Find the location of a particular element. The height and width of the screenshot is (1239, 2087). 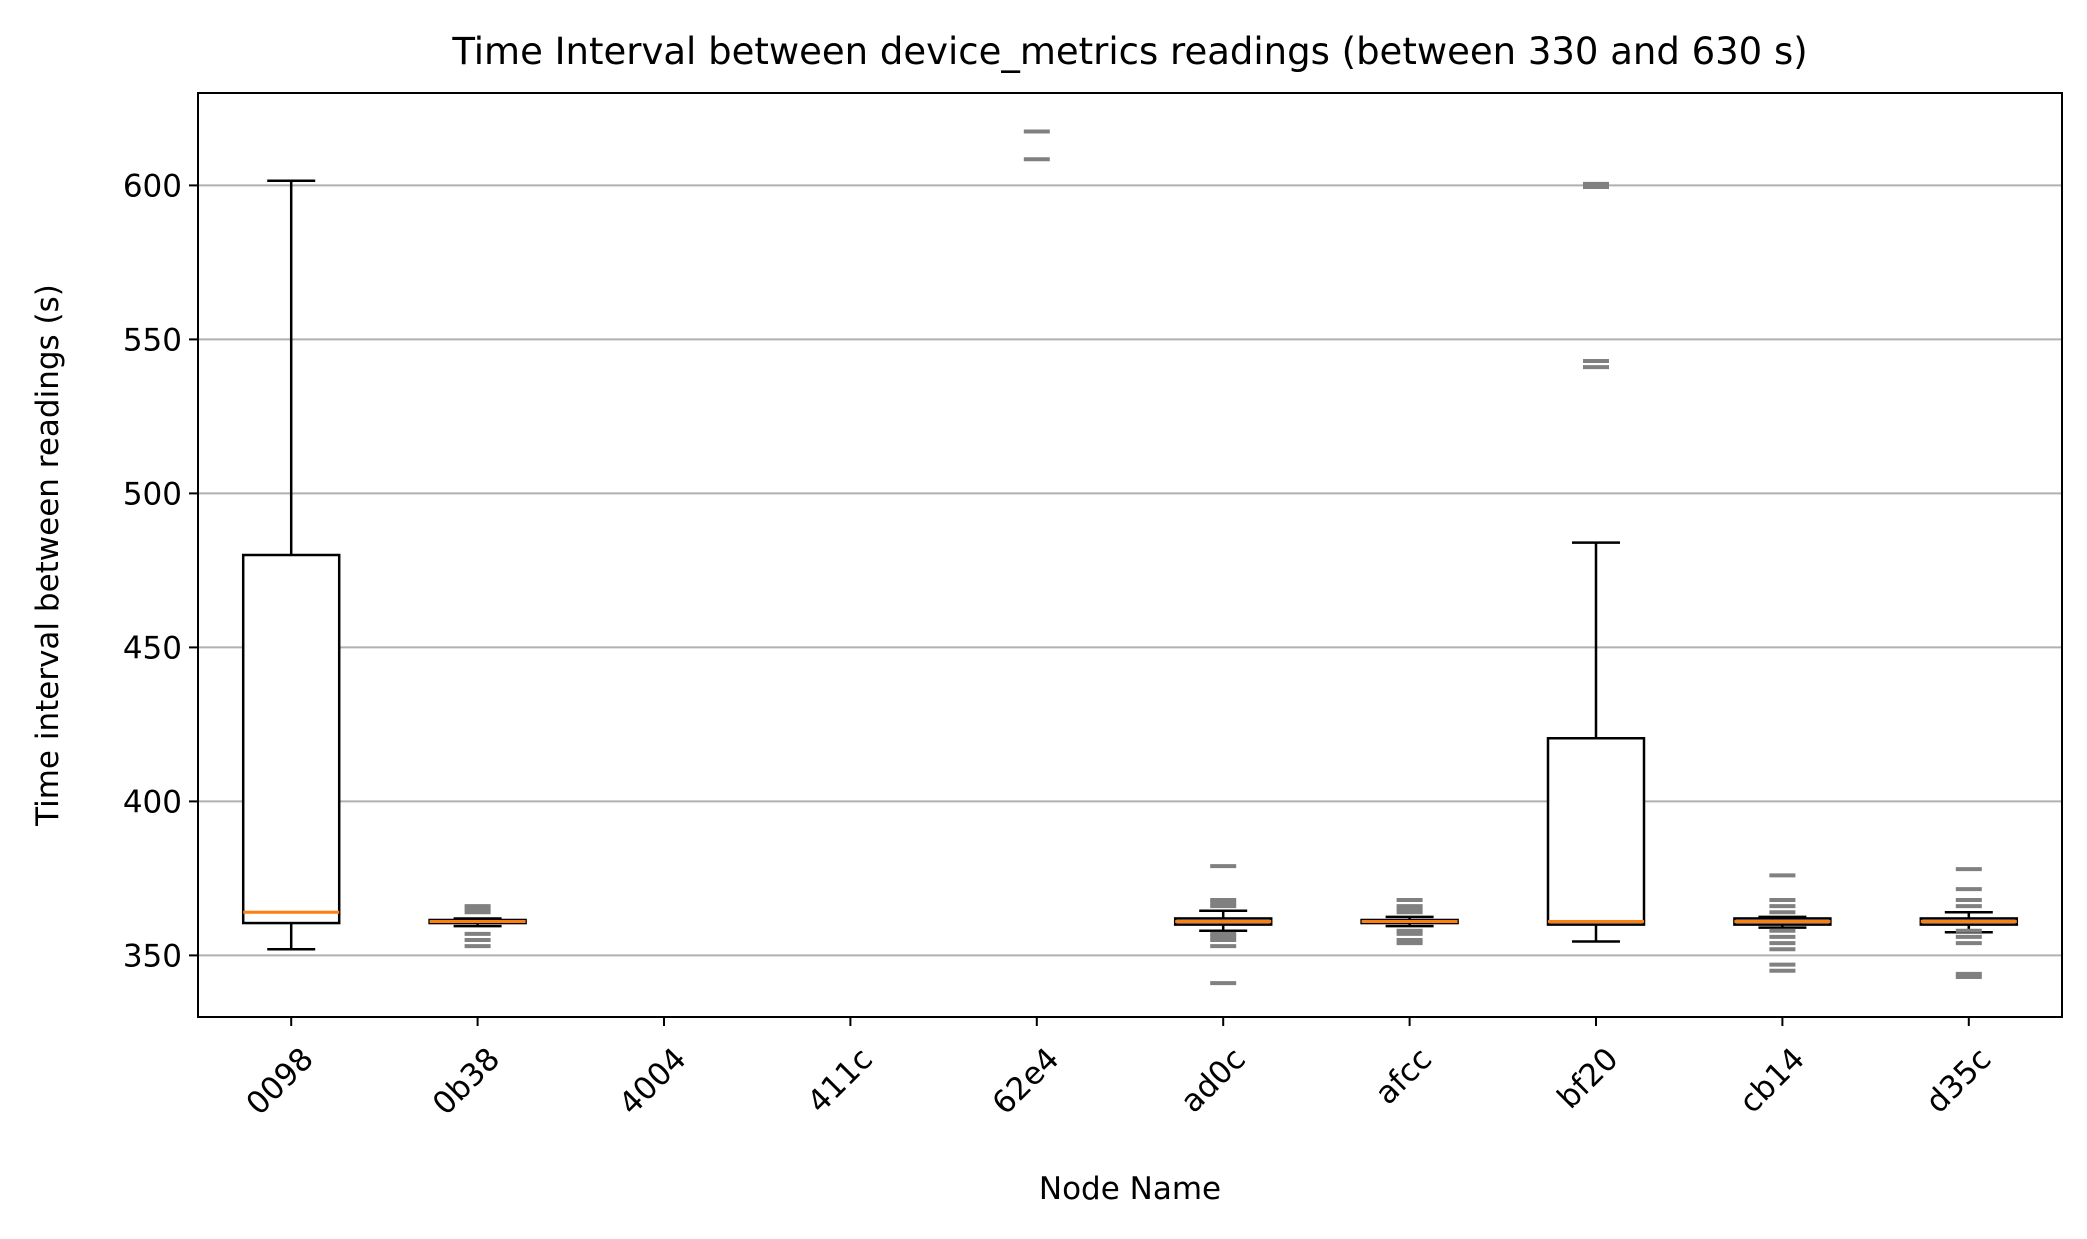

box-0b38 is located at coordinates (477, 926).